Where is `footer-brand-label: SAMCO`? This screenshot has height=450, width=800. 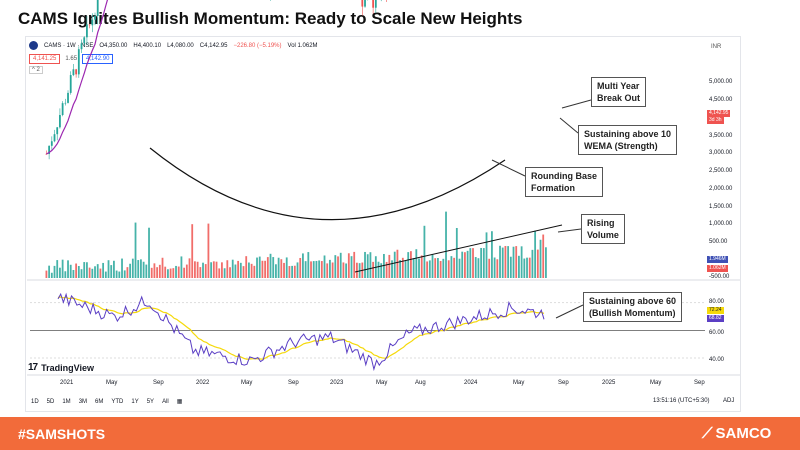 footer-brand-label: SAMCO is located at coordinates (743, 433).